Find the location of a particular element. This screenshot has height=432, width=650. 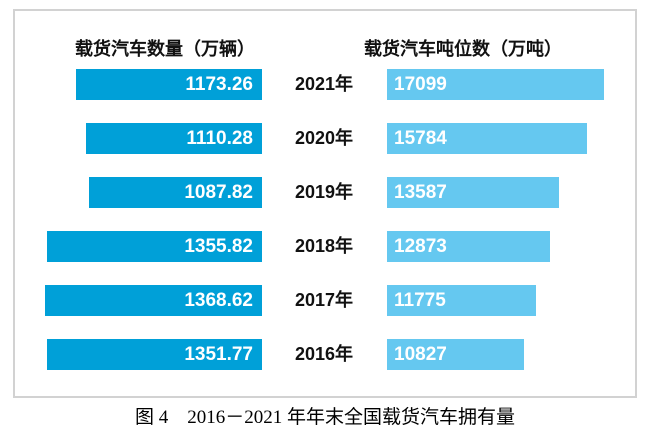

year-label: 2021年 is located at coordinates (324, 84).